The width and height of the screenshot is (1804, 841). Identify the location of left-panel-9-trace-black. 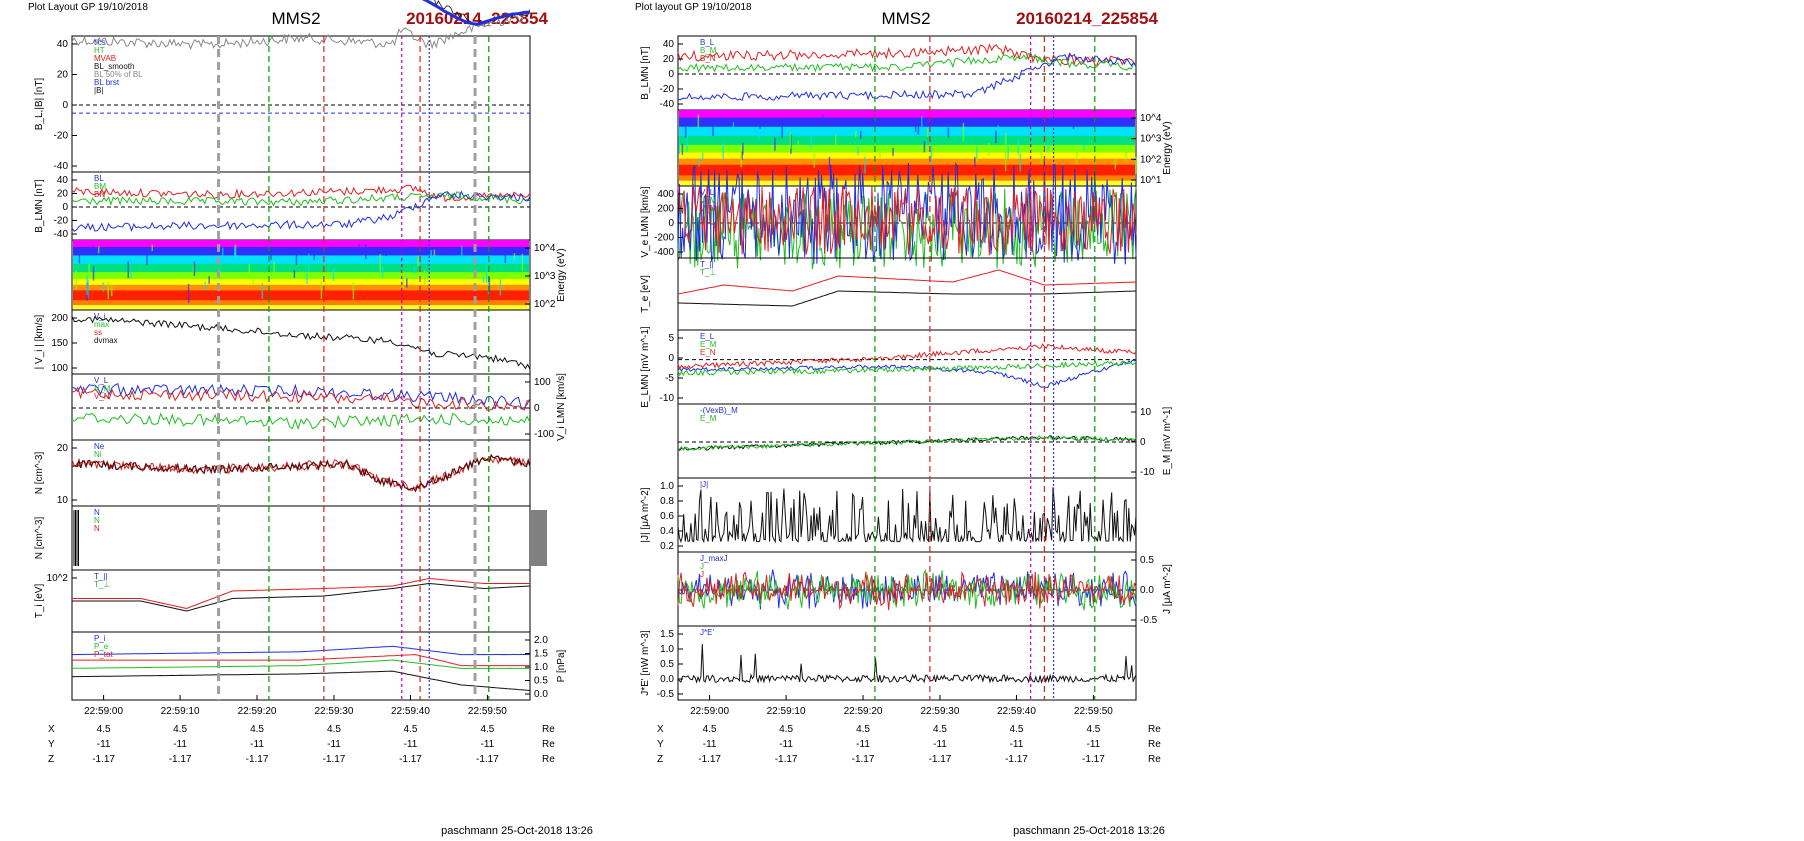
(301, 680).